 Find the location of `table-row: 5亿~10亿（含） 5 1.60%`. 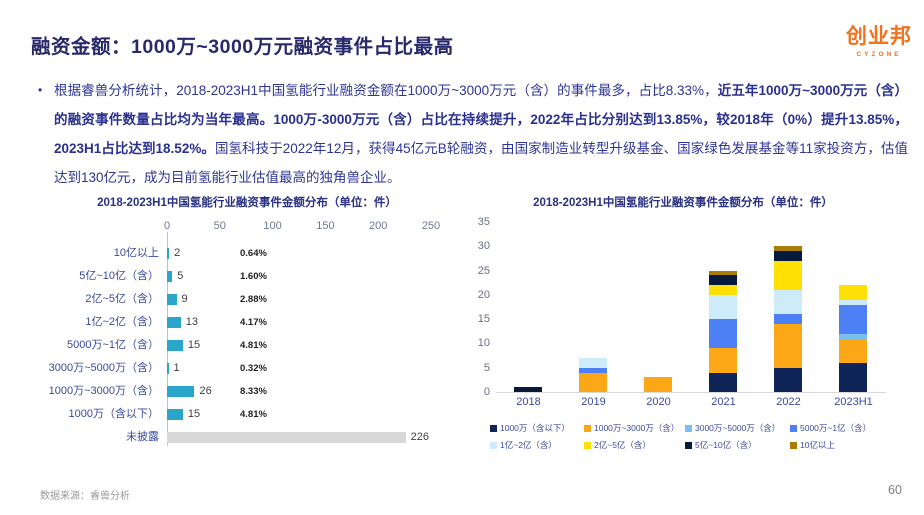

table-row: 5亿~10亿（含） 5 1.60% is located at coordinates (247, 276).